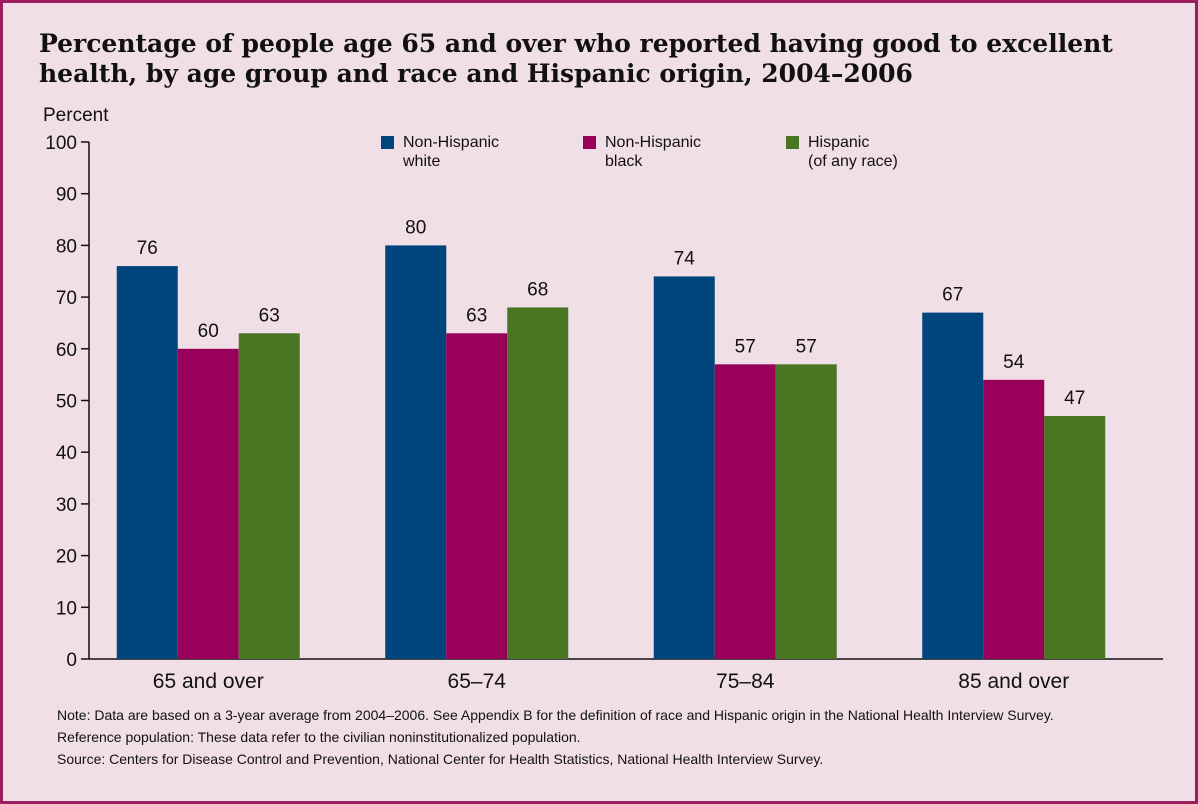 Image resolution: width=1198 pixels, height=804 pixels. Describe the element at coordinates (853, 152) in the screenshot. I see `legend-label-hispanic: Hispanic (of any race)` at that location.